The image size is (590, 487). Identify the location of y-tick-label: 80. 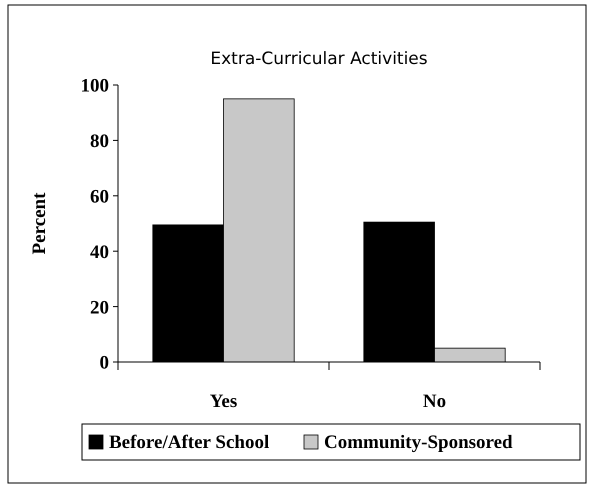
(99, 141).